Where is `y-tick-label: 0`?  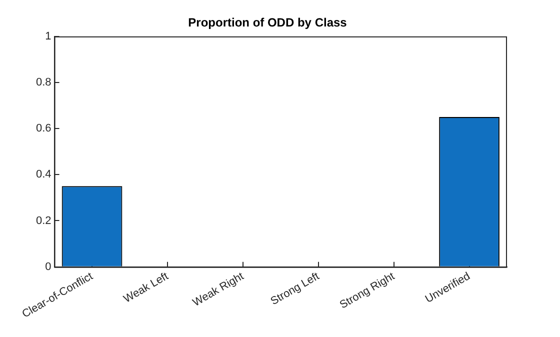
y-tick-label: 0 is located at coordinates (48, 266).